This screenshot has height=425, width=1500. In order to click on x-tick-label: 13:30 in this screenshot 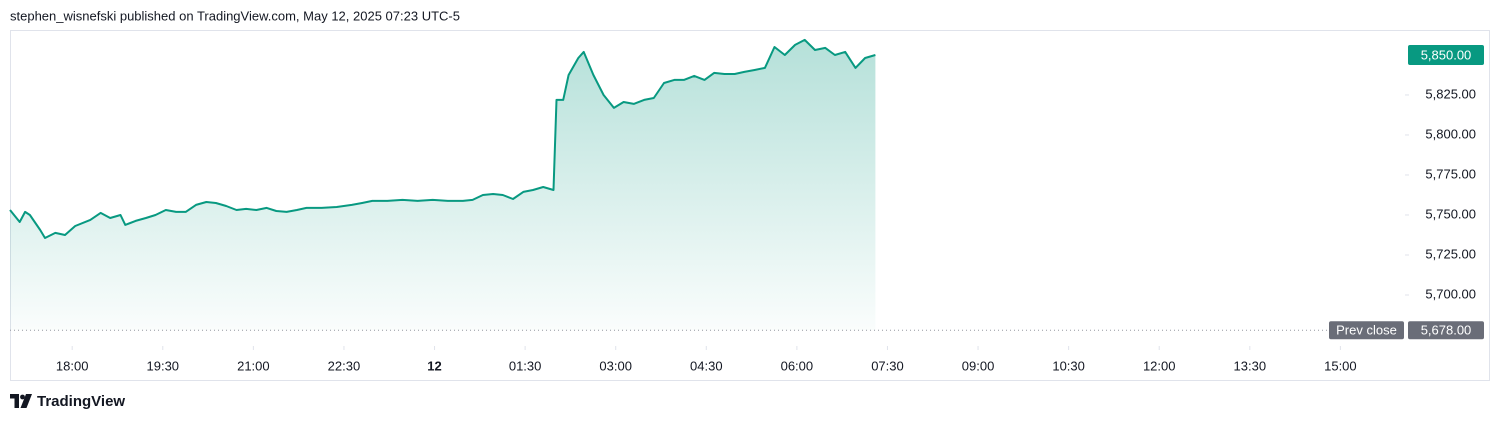, I will do `click(1250, 365)`.